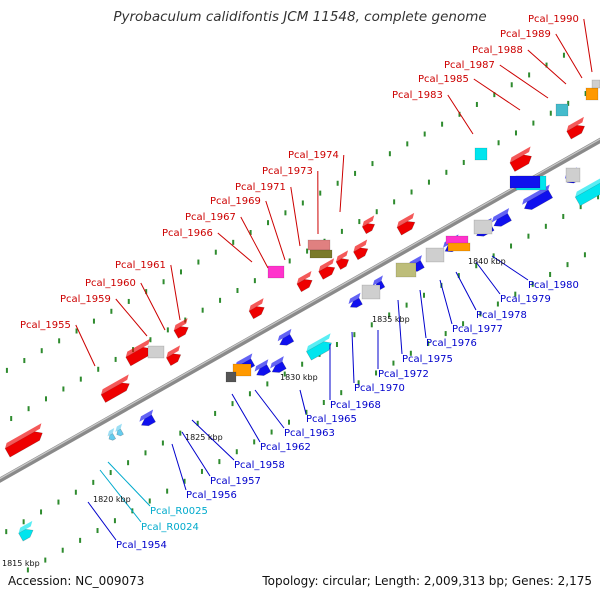 Image resolution: width=600 pixels, height=600 pixels. What do you see at coordinates (553, 285) in the screenshot?
I see `gene-label-pcal-1980: Pcal_1980` at bounding box center [553, 285].